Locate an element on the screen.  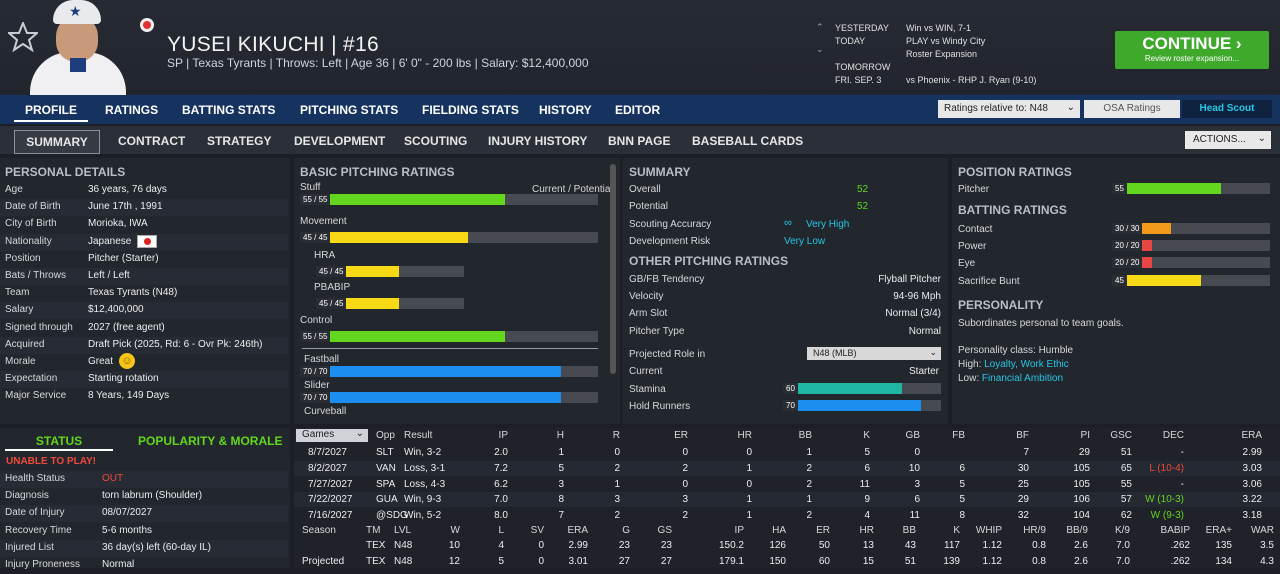
tab-editor: EDITOR is located at coordinates (638, 110).